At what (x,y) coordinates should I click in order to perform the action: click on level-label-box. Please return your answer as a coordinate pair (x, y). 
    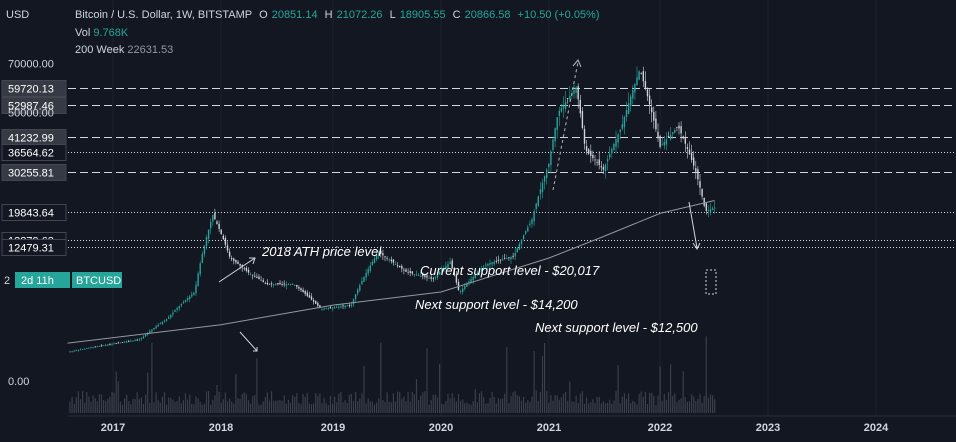
    Looking at the image, I should click on (34, 88).